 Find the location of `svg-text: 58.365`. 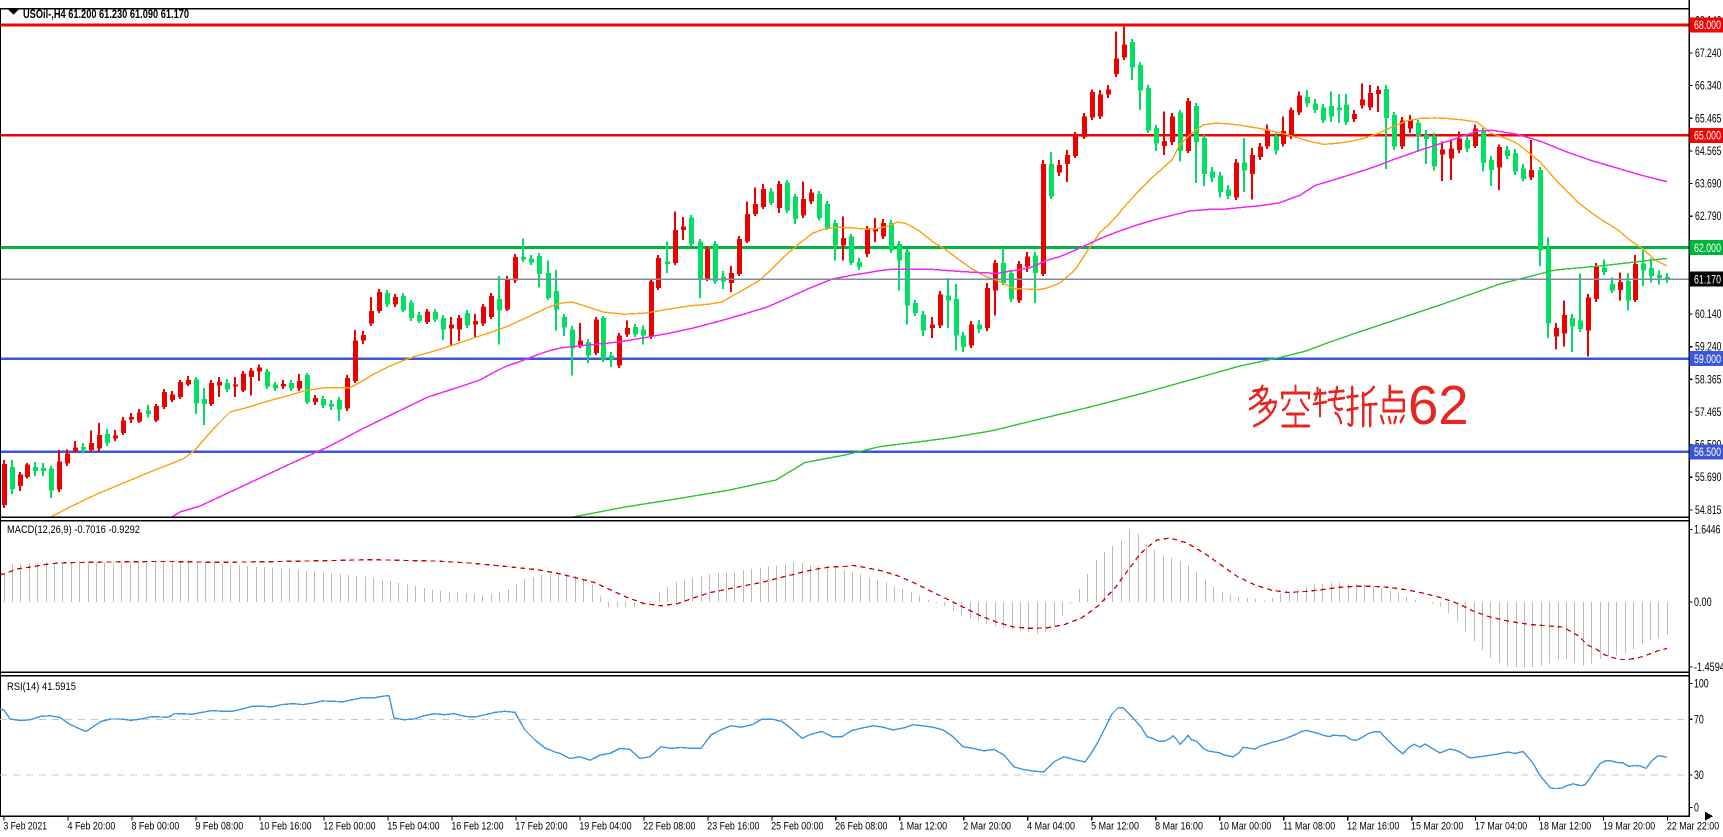

svg-text: 58.365 is located at coordinates (1708, 380).